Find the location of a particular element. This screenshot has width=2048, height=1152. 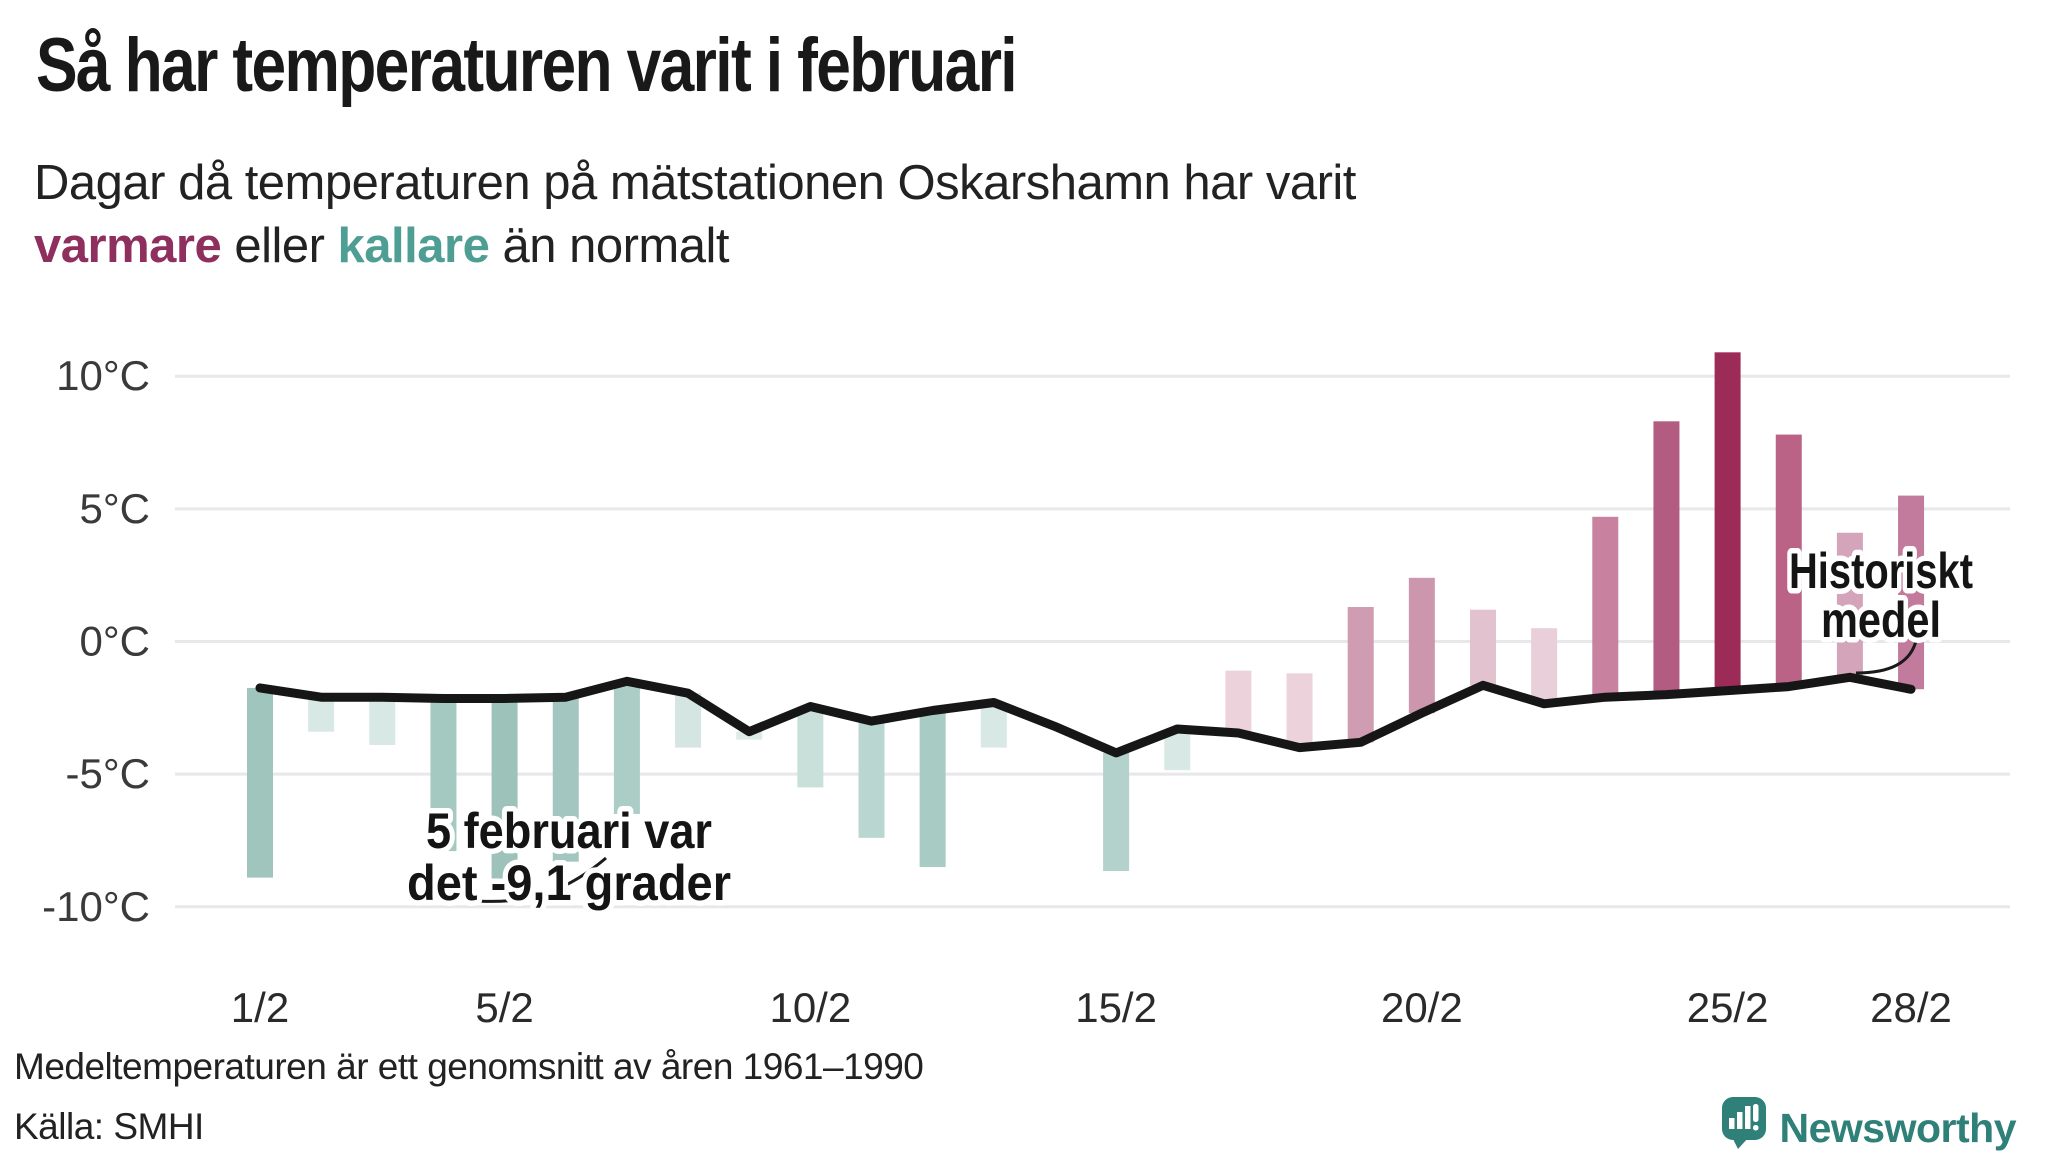

x-tick-label-28/2: 28/2 is located at coordinates (1911, 1007).